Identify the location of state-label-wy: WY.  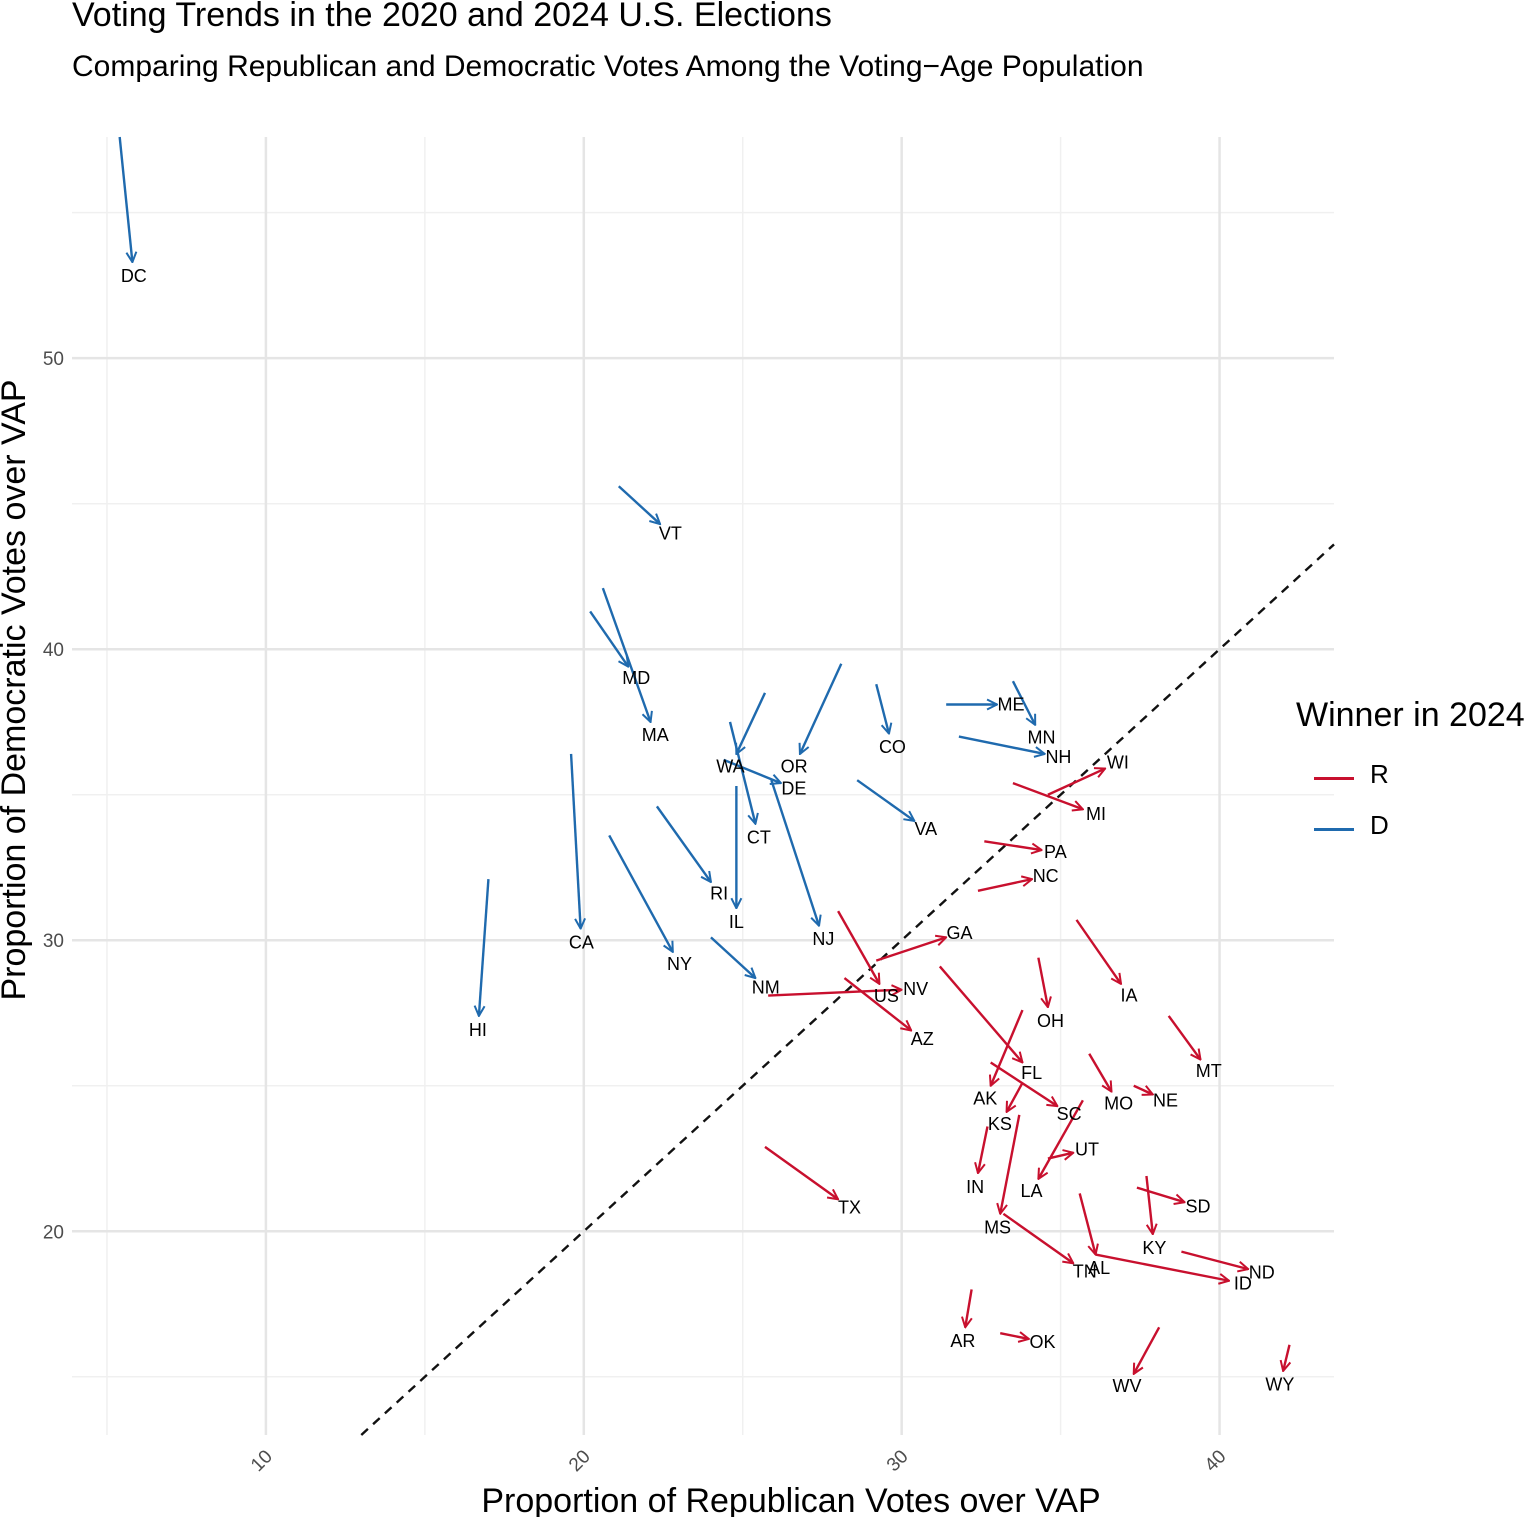
(1279, 1385).